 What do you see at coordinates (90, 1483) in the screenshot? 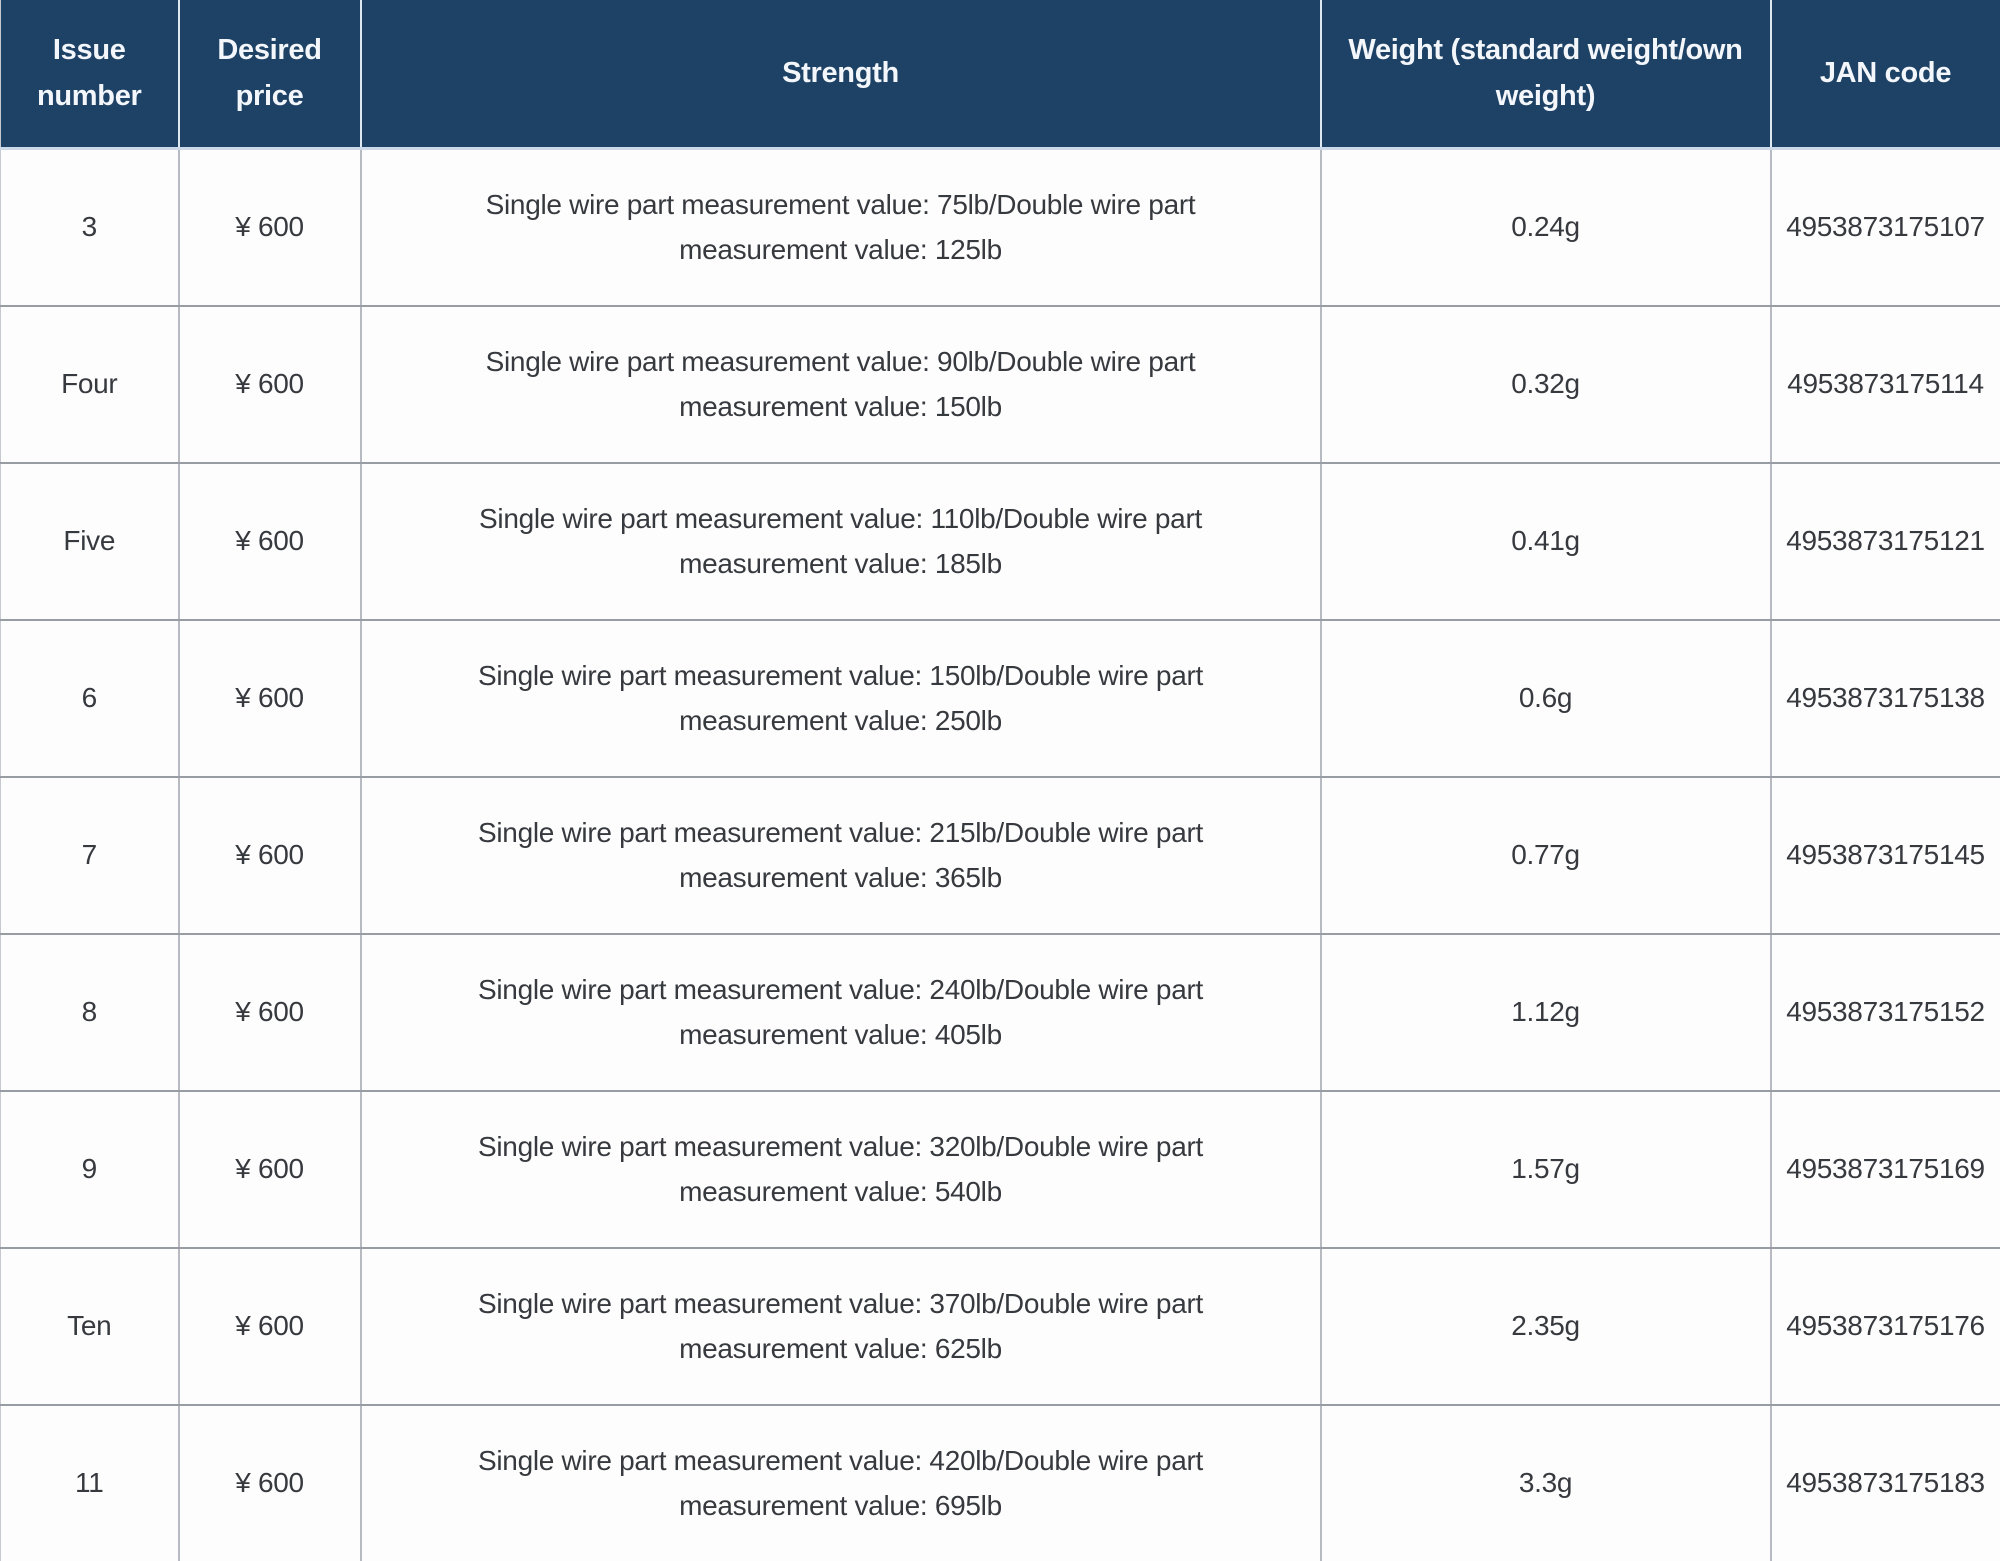
I see `cell-issue-number: 11` at bounding box center [90, 1483].